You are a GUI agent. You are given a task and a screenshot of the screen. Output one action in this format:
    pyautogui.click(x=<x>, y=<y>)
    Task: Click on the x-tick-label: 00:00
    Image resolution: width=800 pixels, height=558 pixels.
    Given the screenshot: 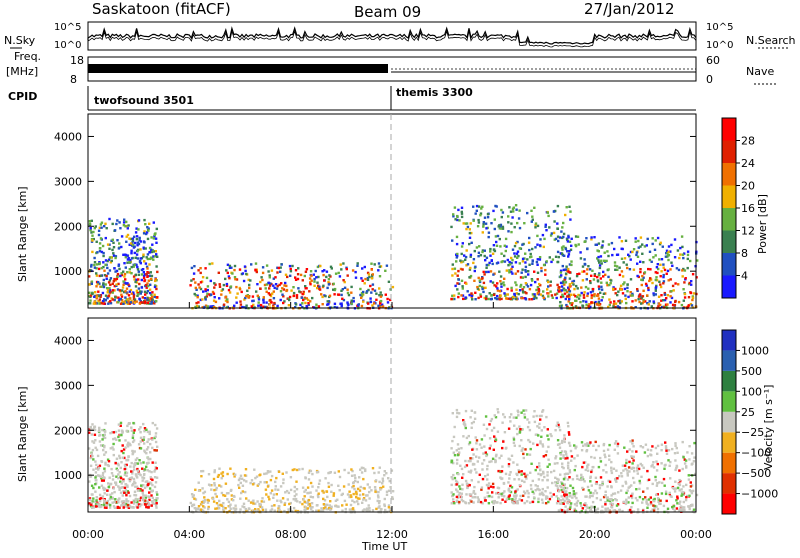 What is the action you would take?
    pyautogui.click(x=696, y=534)
    